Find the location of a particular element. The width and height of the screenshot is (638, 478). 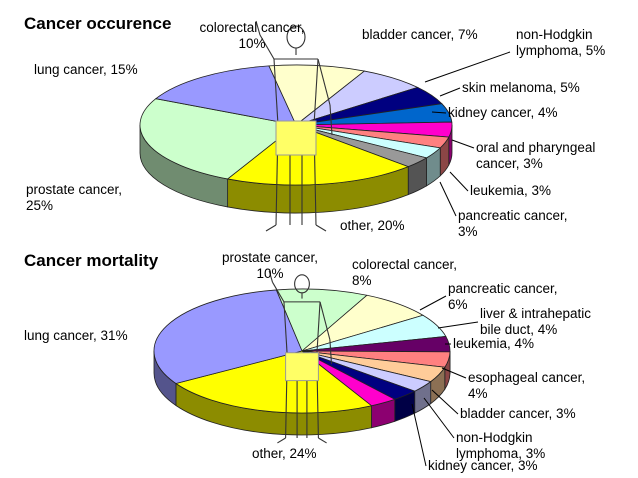

slice-label: leukemia, 3% is located at coordinates (510, 190).